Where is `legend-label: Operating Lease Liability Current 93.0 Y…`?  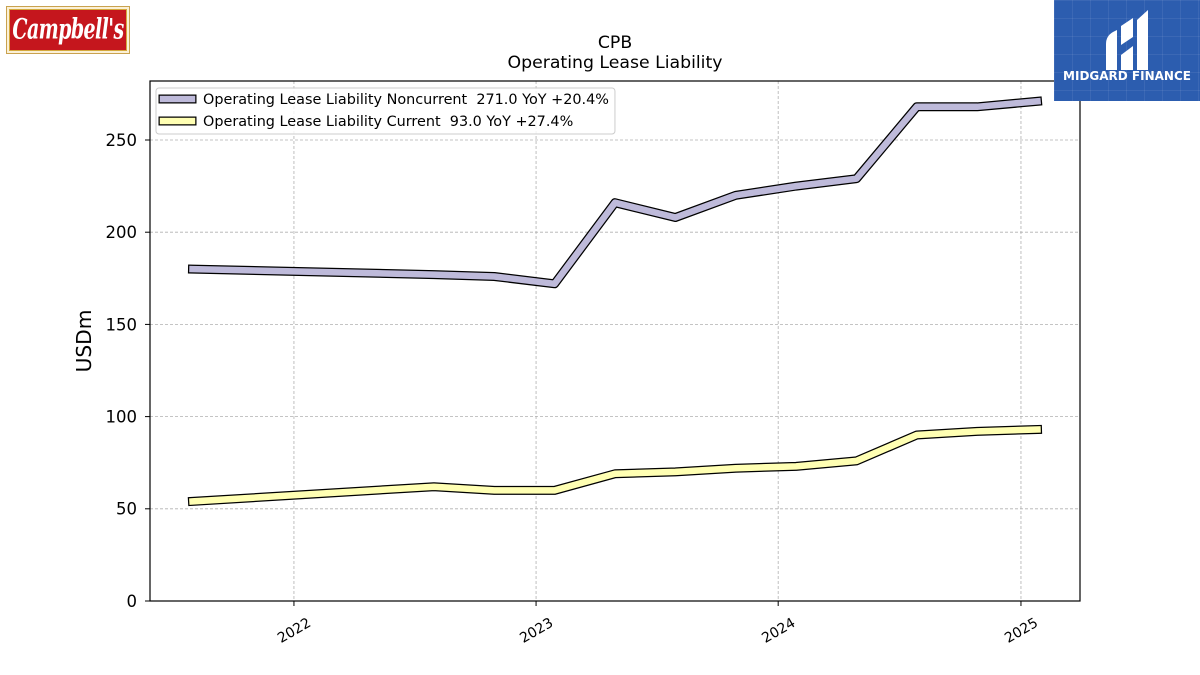
legend-label: Operating Lease Liability Current 93.0 Y… is located at coordinates (388, 122).